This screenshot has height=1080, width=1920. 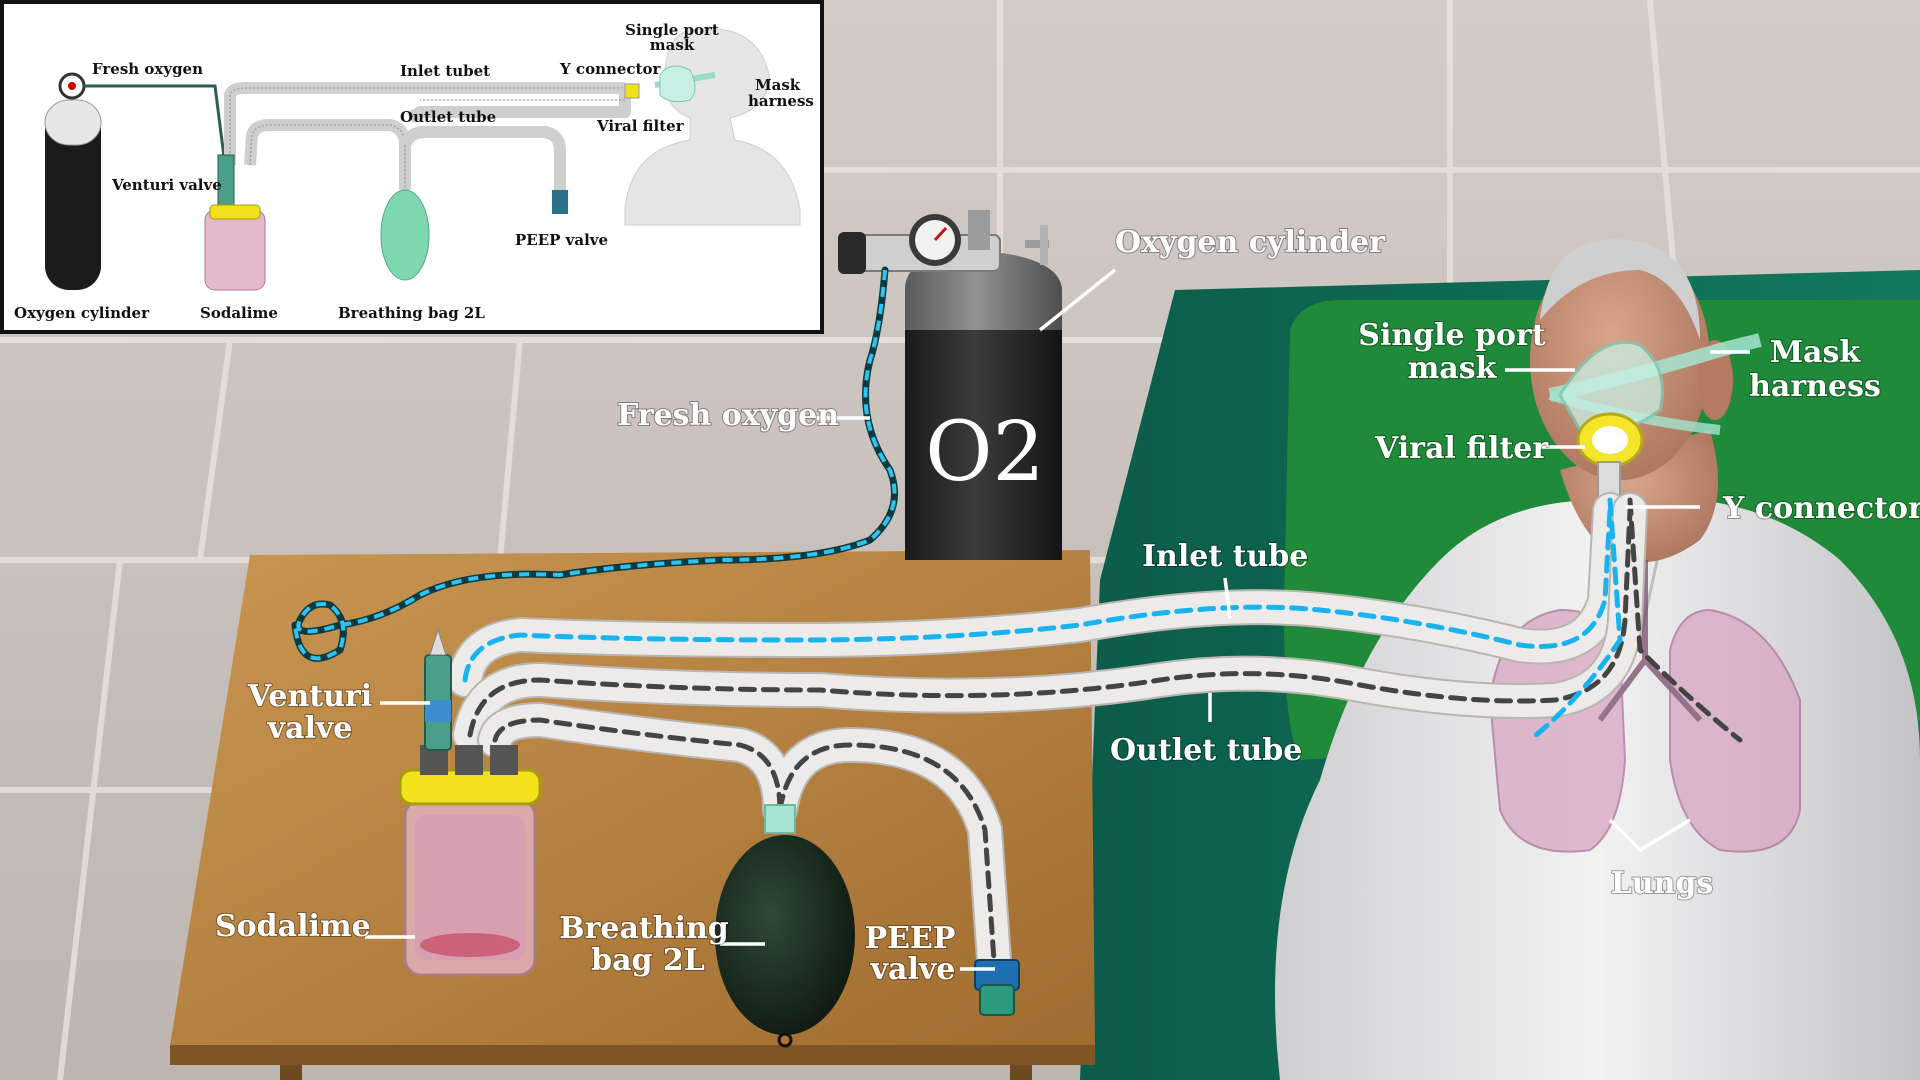 What do you see at coordinates (1662, 883) in the screenshot?
I see `label-lungs: Lungs` at bounding box center [1662, 883].